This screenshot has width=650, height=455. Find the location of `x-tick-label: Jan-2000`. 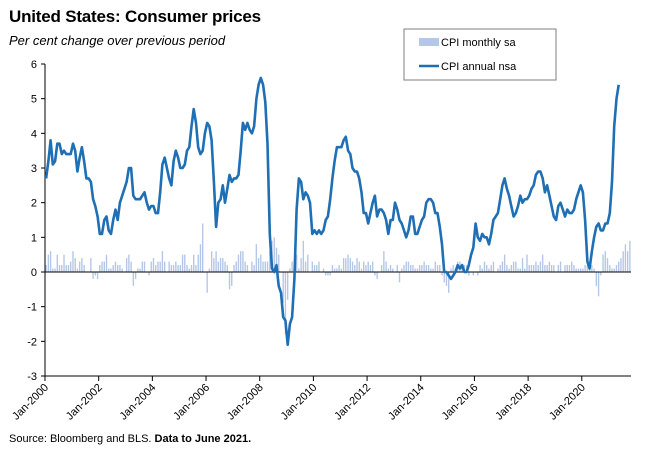

x-tick-label: Jan-2000 is located at coordinates (30, 402).